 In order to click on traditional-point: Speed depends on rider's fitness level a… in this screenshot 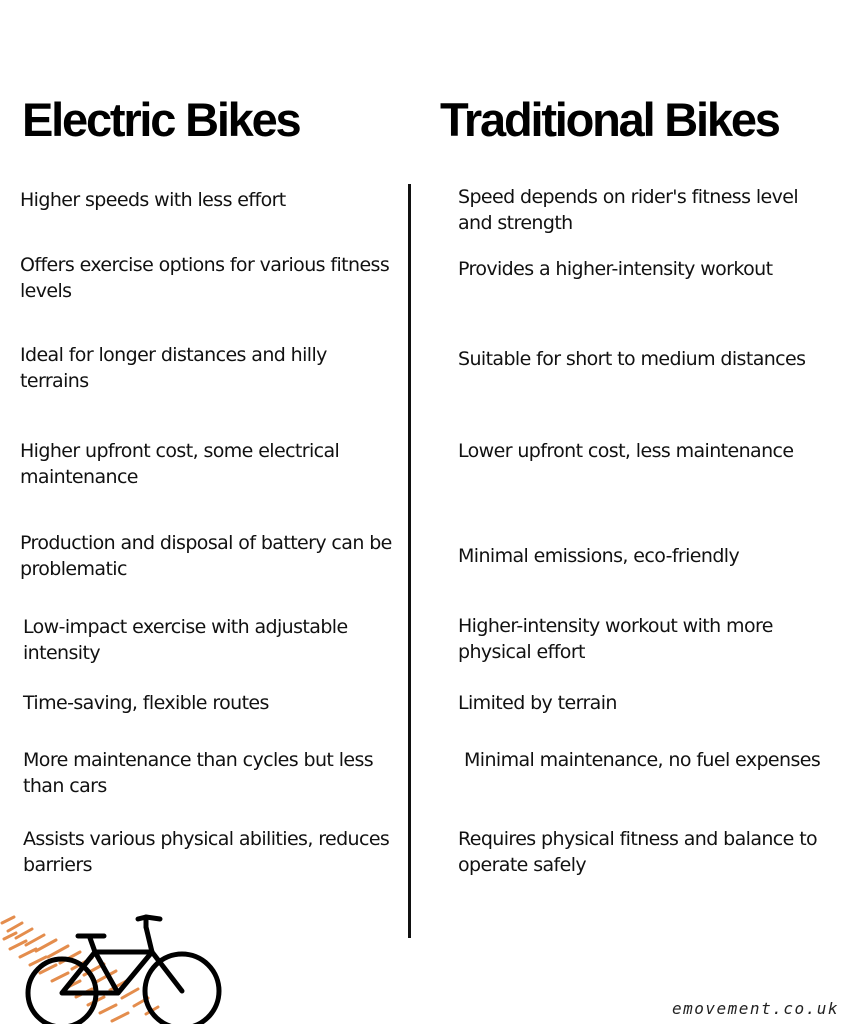, I will do `click(628, 210)`.